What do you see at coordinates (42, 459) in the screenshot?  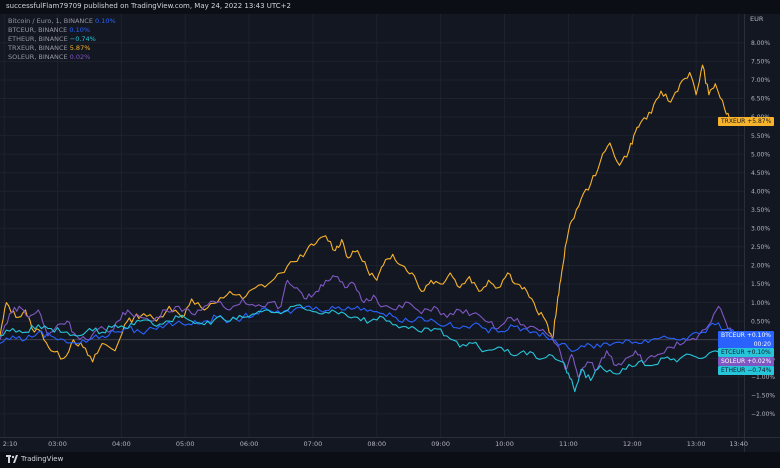 I see `brand-name: TradingView` at bounding box center [42, 459].